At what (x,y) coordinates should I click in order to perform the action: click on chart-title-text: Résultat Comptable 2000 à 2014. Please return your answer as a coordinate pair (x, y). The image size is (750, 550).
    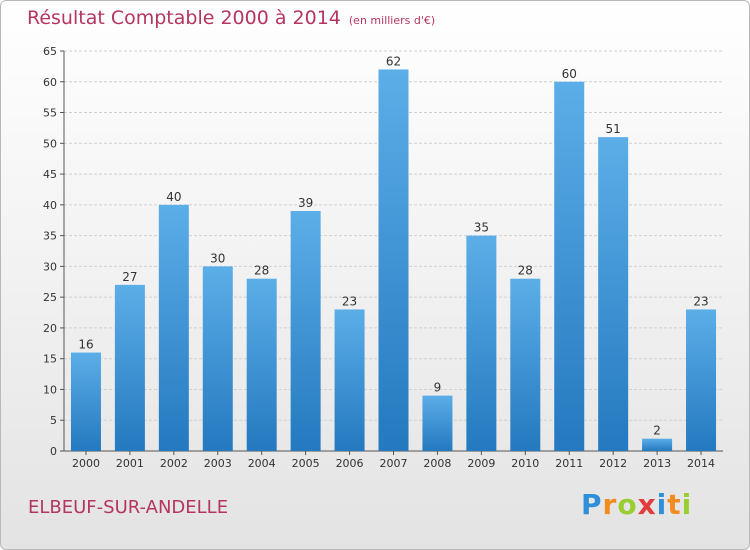
    Looking at the image, I should click on (184, 18).